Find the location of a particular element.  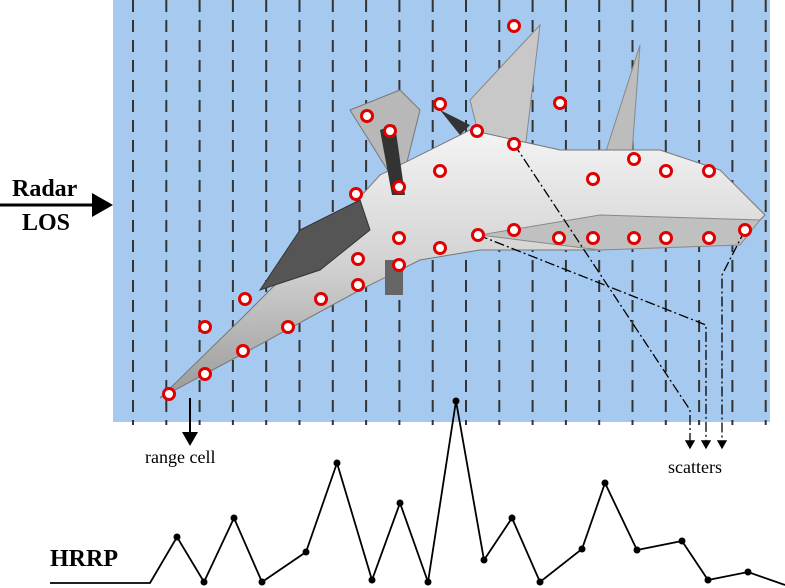

scatters-label: scatters is located at coordinates (695, 467).